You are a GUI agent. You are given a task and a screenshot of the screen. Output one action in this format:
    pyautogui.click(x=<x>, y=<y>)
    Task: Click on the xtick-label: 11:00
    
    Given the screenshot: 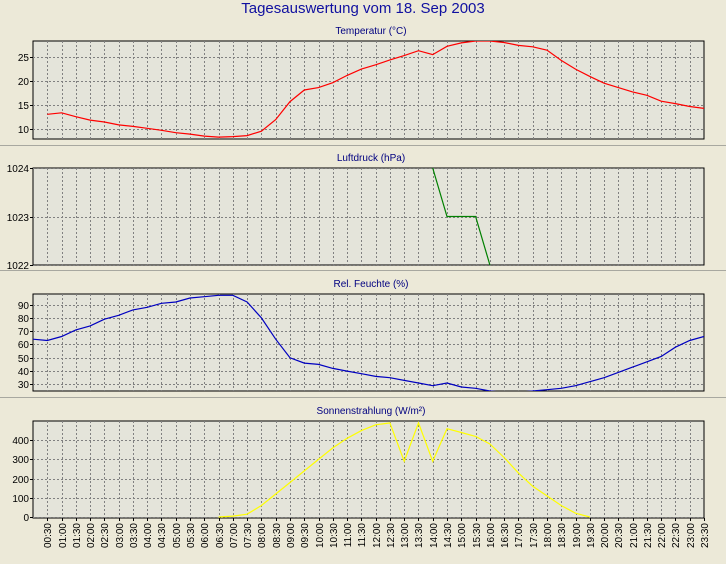 What is the action you would take?
    pyautogui.click(x=348, y=535)
    